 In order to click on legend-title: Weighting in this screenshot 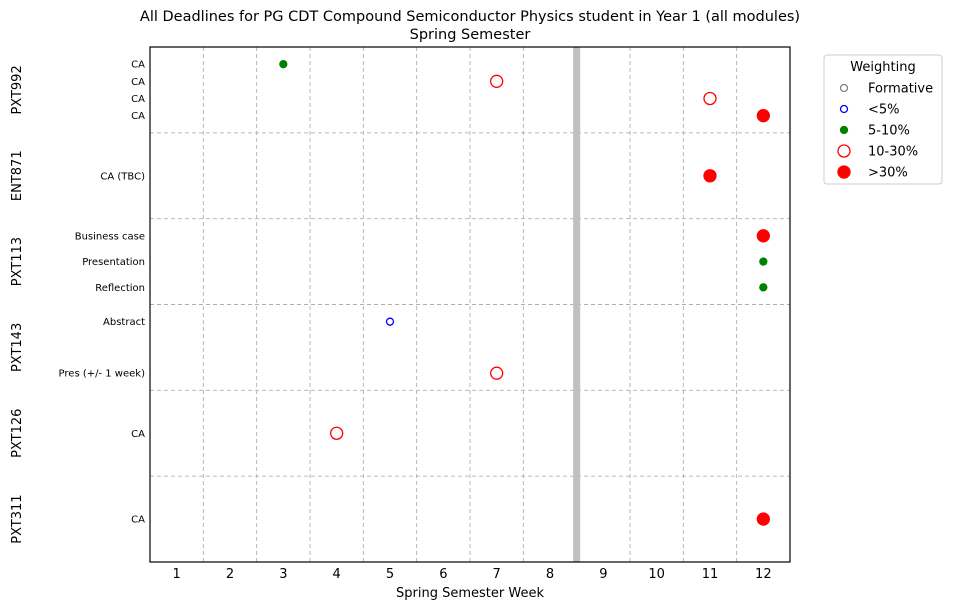, I will do `click(882, 67)`.